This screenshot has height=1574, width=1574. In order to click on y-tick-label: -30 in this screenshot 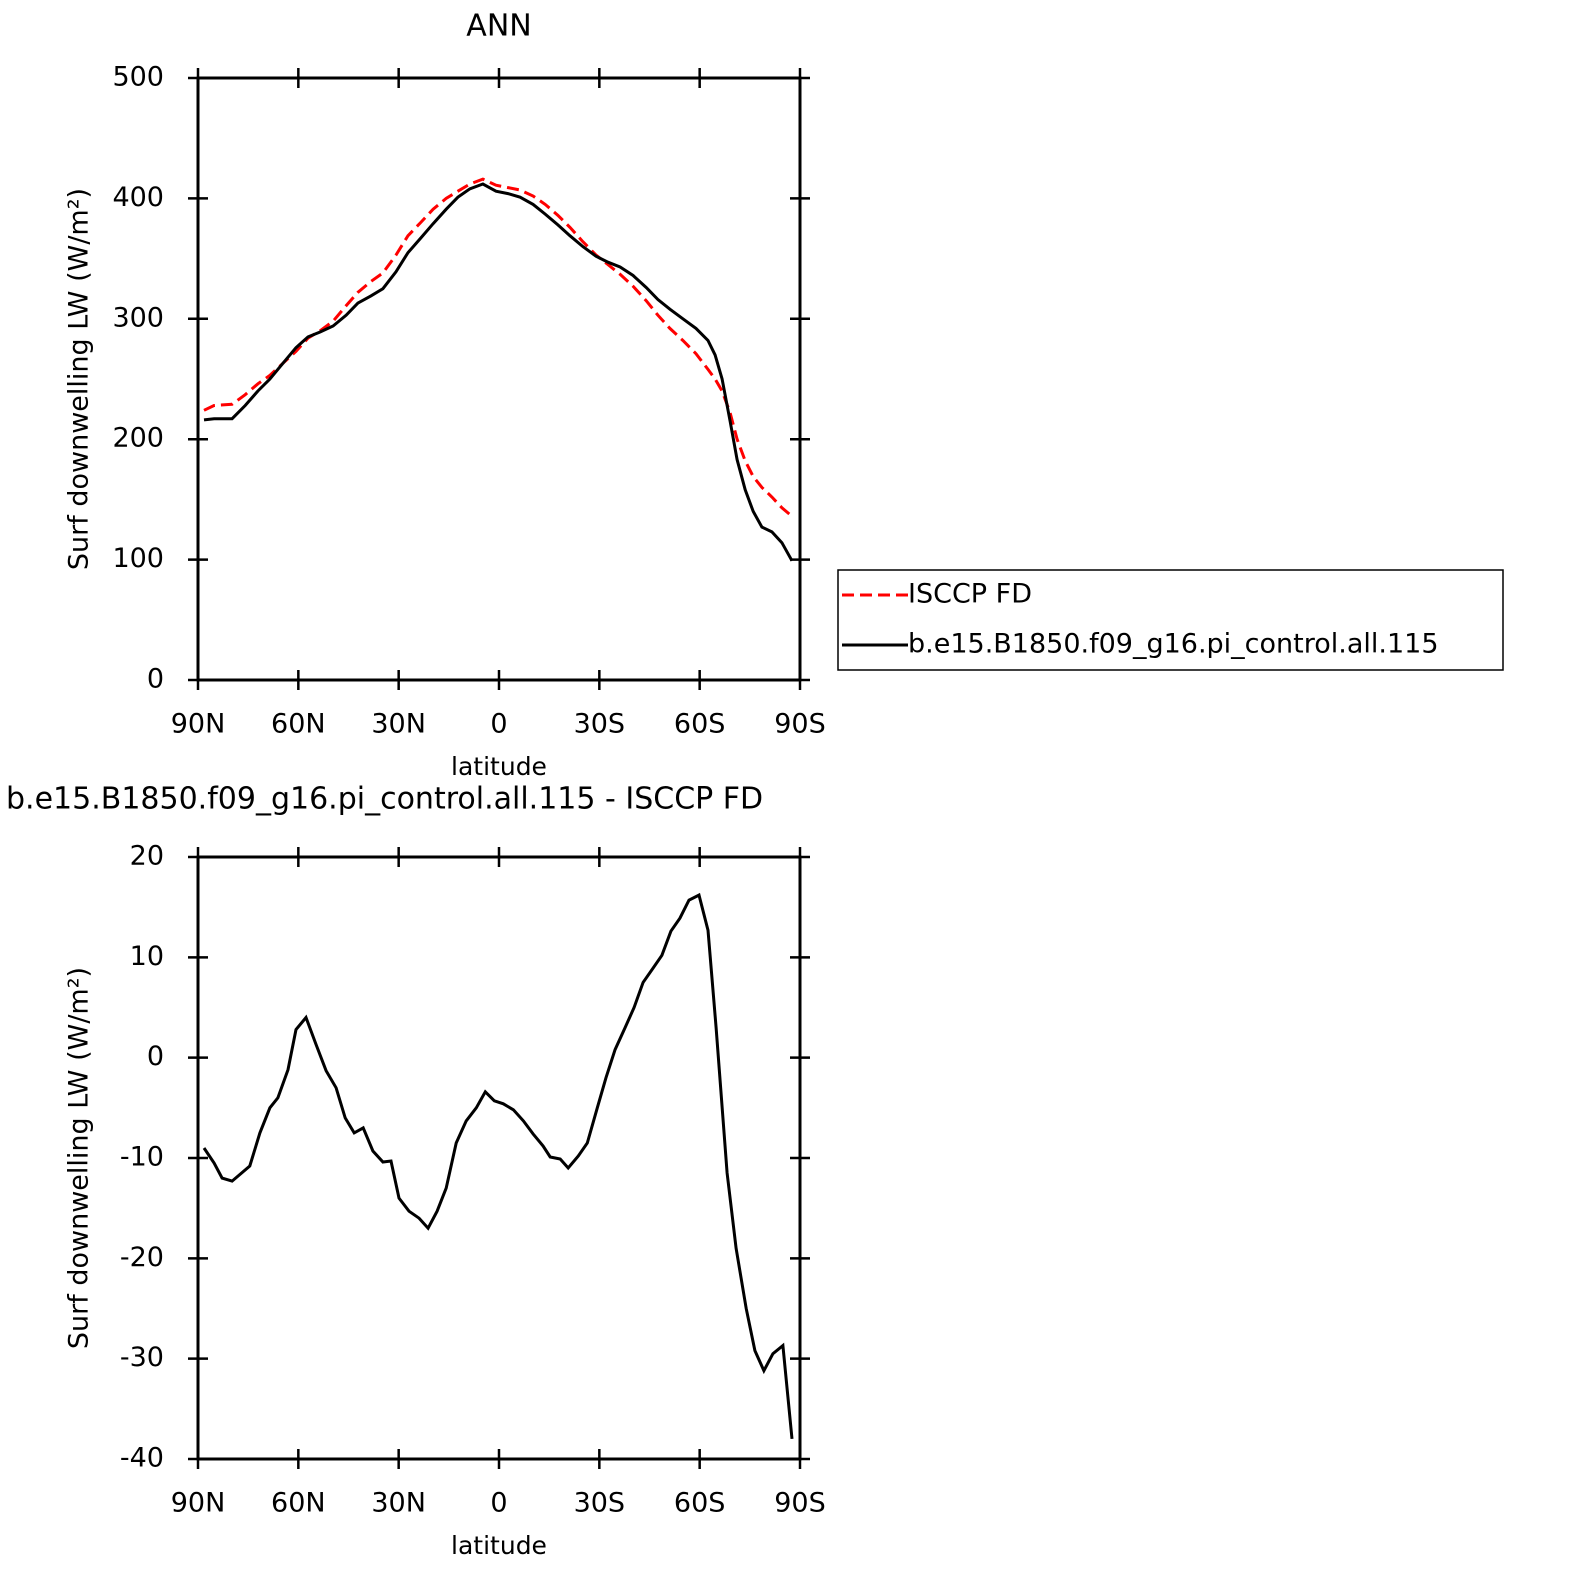, I will do `click(142, 1357)`.